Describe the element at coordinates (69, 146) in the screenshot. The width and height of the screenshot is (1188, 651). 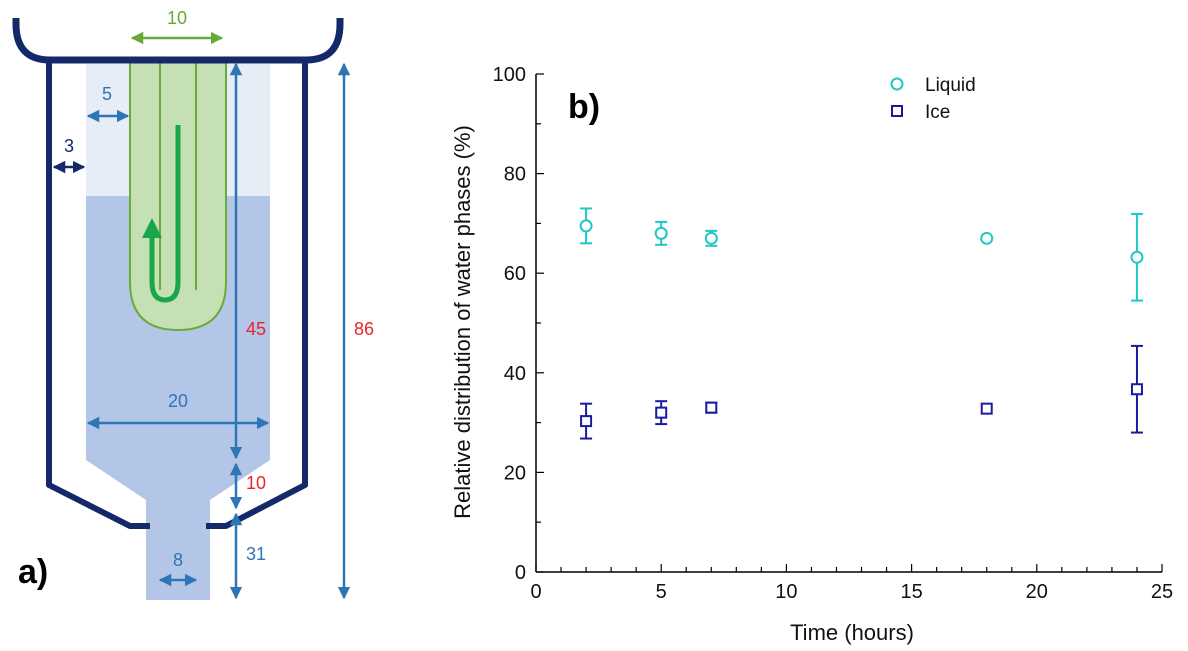
I see `dim-label-wall: 3` at that location.